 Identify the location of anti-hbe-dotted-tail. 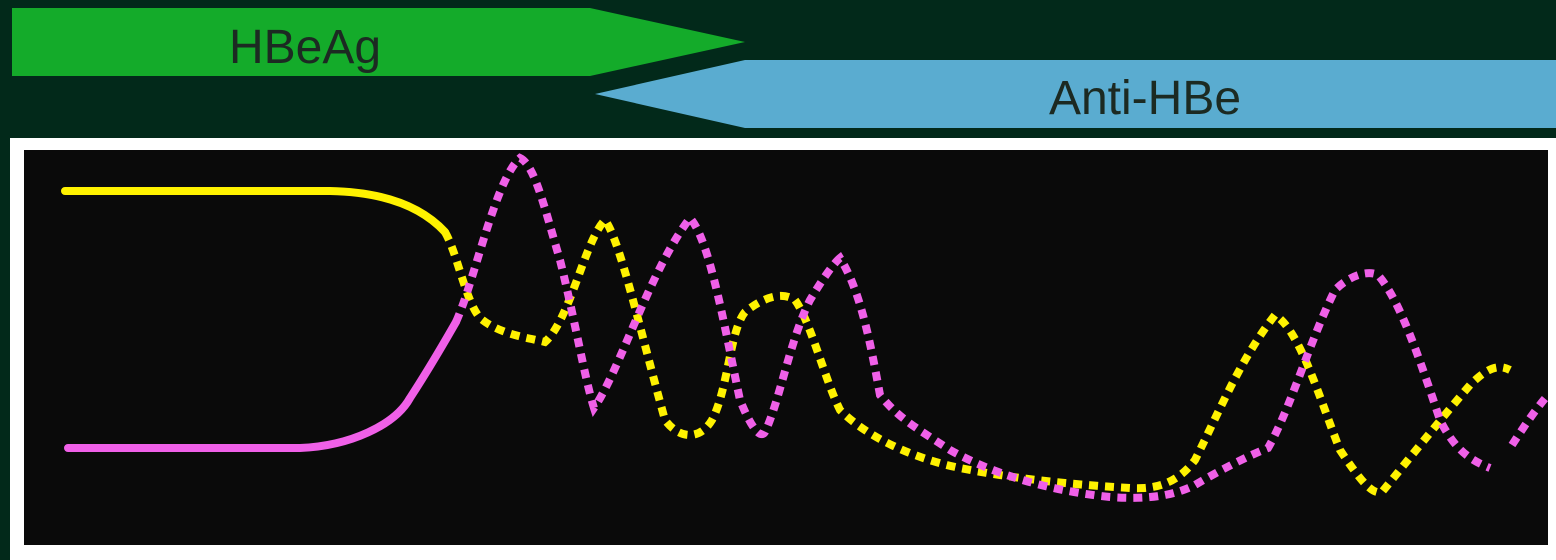
(1528, 420).